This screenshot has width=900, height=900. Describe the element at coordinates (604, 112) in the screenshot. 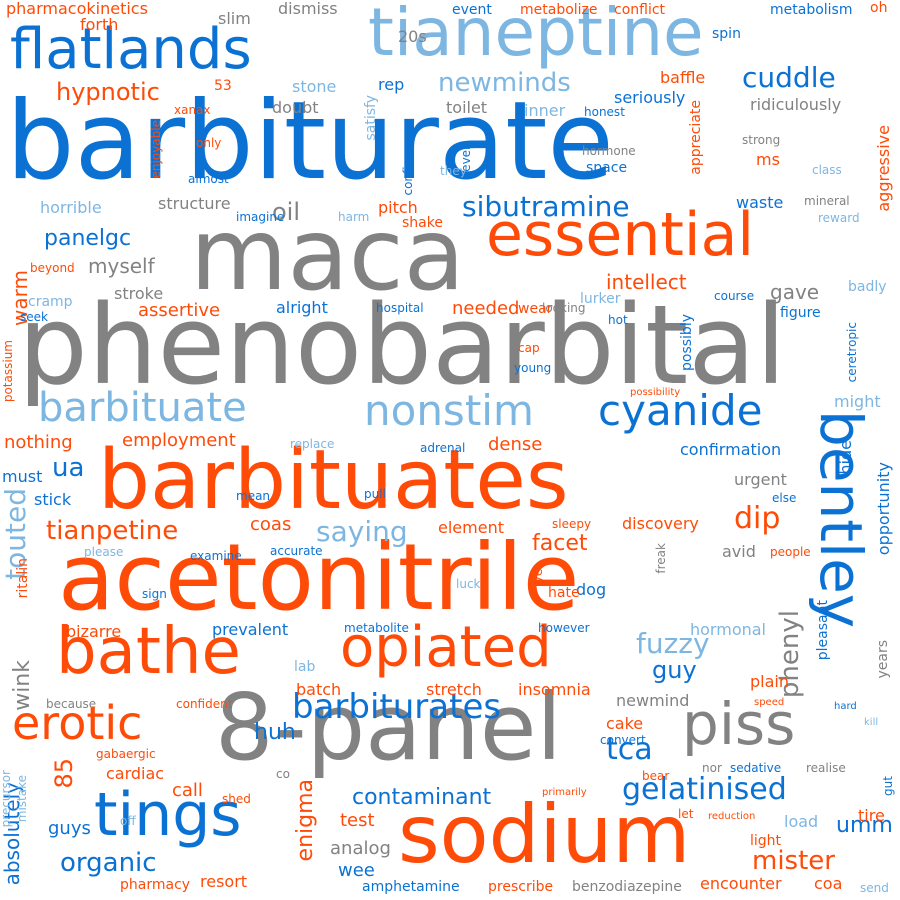

I see `word-honest: honest` at that location.